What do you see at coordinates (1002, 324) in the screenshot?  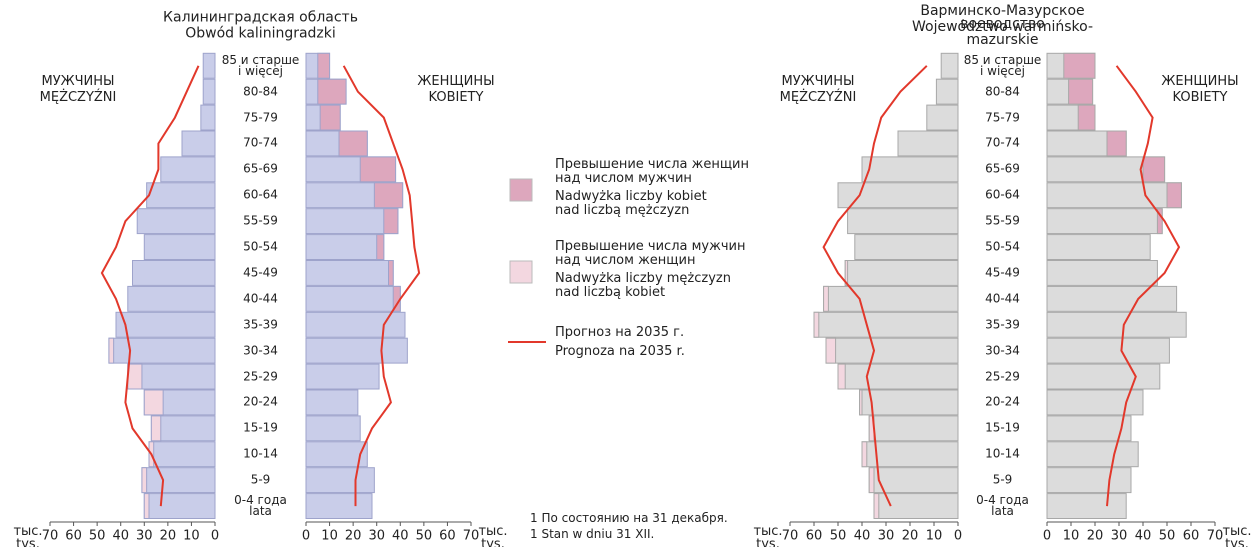 I see `age-label: 35-39` at bounding box center [1002, 324].